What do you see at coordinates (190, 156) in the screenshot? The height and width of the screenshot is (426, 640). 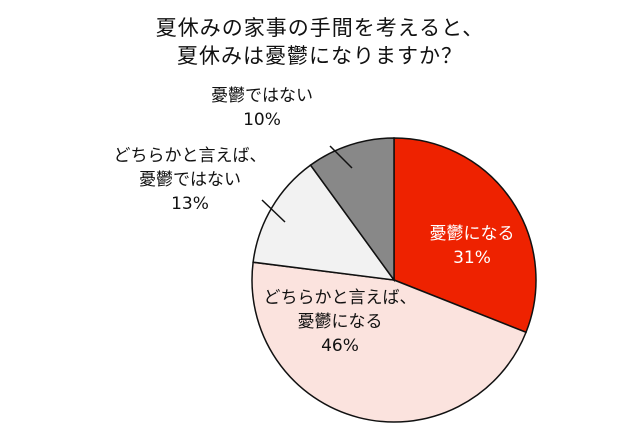 I see `slice-label-3-line-1: どちらかと言えば、` at bounding box center [190, 156].